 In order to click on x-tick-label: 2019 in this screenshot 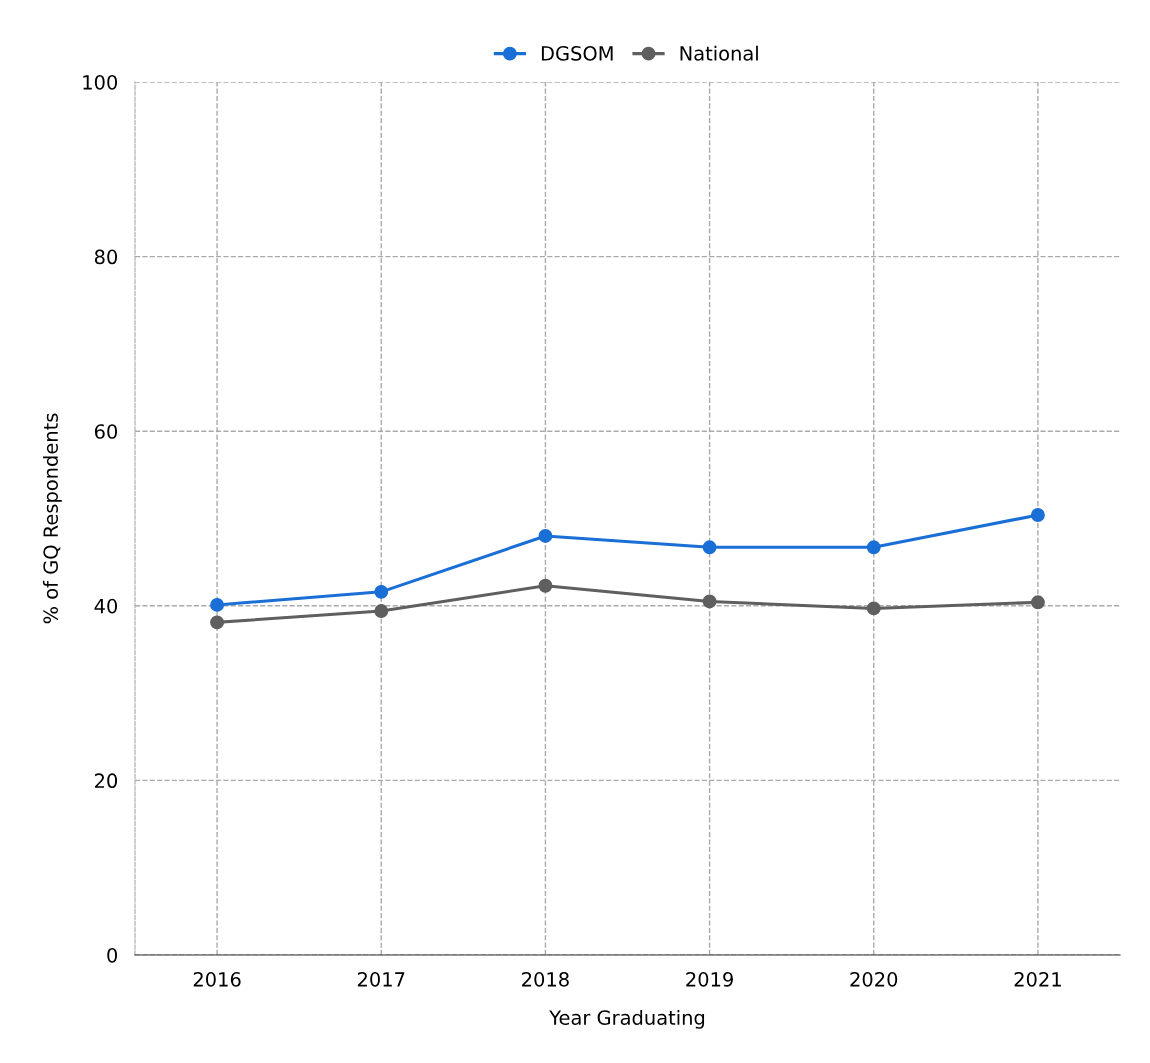, I will do `click(709, 979)`.